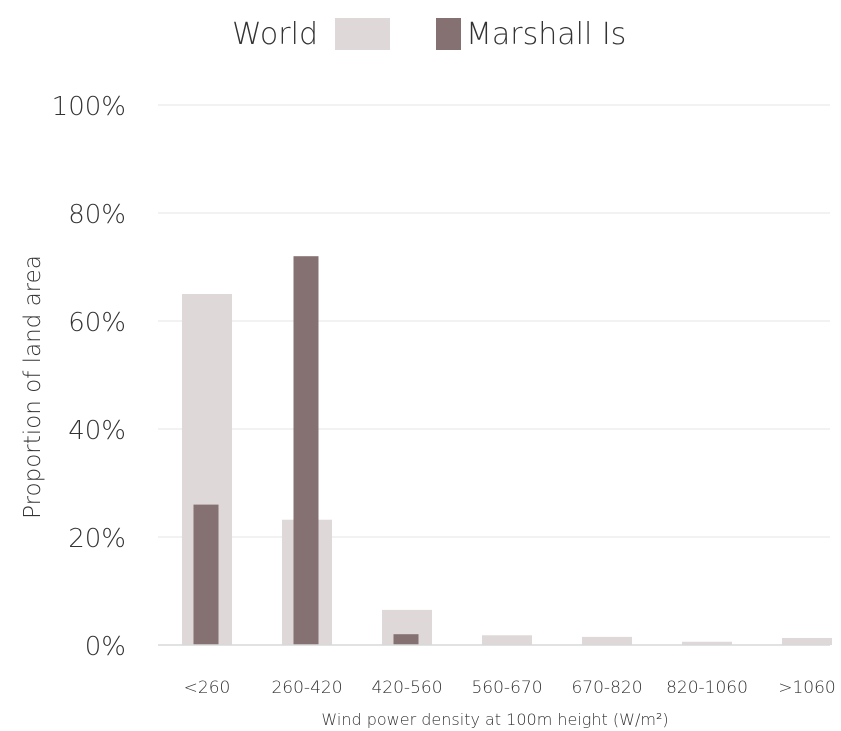 The height and width of the screenshot is (731, 841). What do you see at coordinates (207, 688) in the screenshot?
I see `x-tick-label-260: <260` at bounding box center [207, 688].